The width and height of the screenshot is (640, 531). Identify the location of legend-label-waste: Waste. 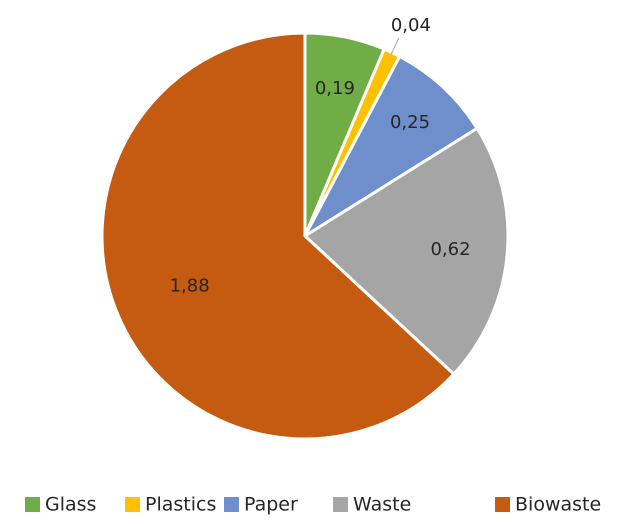
(382, 505).